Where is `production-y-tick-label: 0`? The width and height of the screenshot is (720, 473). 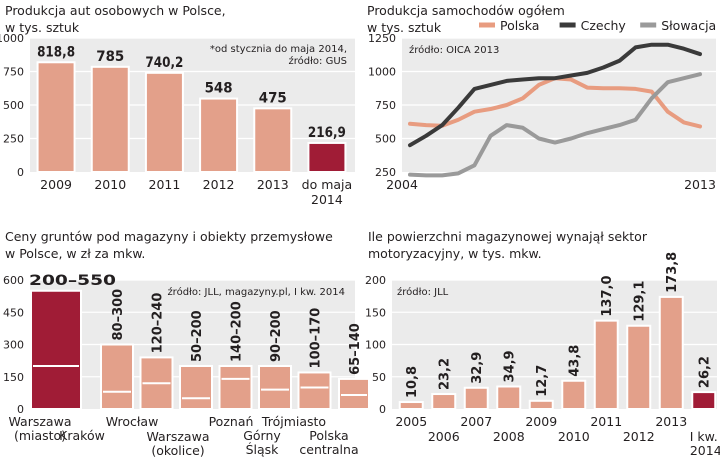 production-y-tick-label: 0 is located at coordinates (20, 172).